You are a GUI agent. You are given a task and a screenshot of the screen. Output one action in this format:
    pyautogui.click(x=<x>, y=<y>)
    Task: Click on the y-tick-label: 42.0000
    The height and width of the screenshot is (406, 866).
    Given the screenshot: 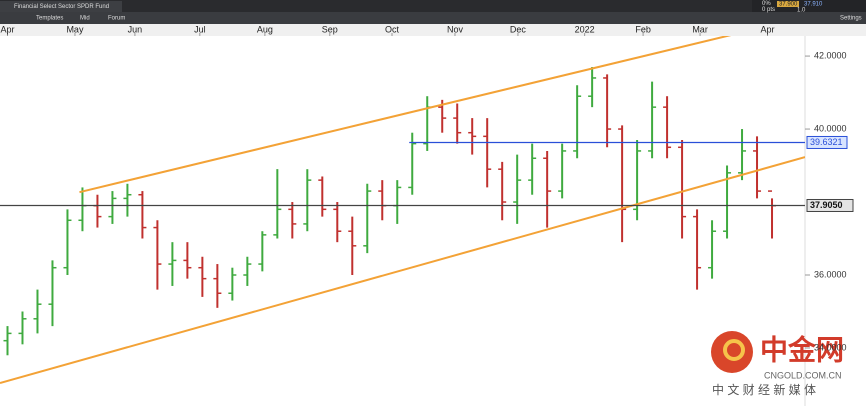 What is the action you would take?
    pyautogui.click(x=830, y=55)
    